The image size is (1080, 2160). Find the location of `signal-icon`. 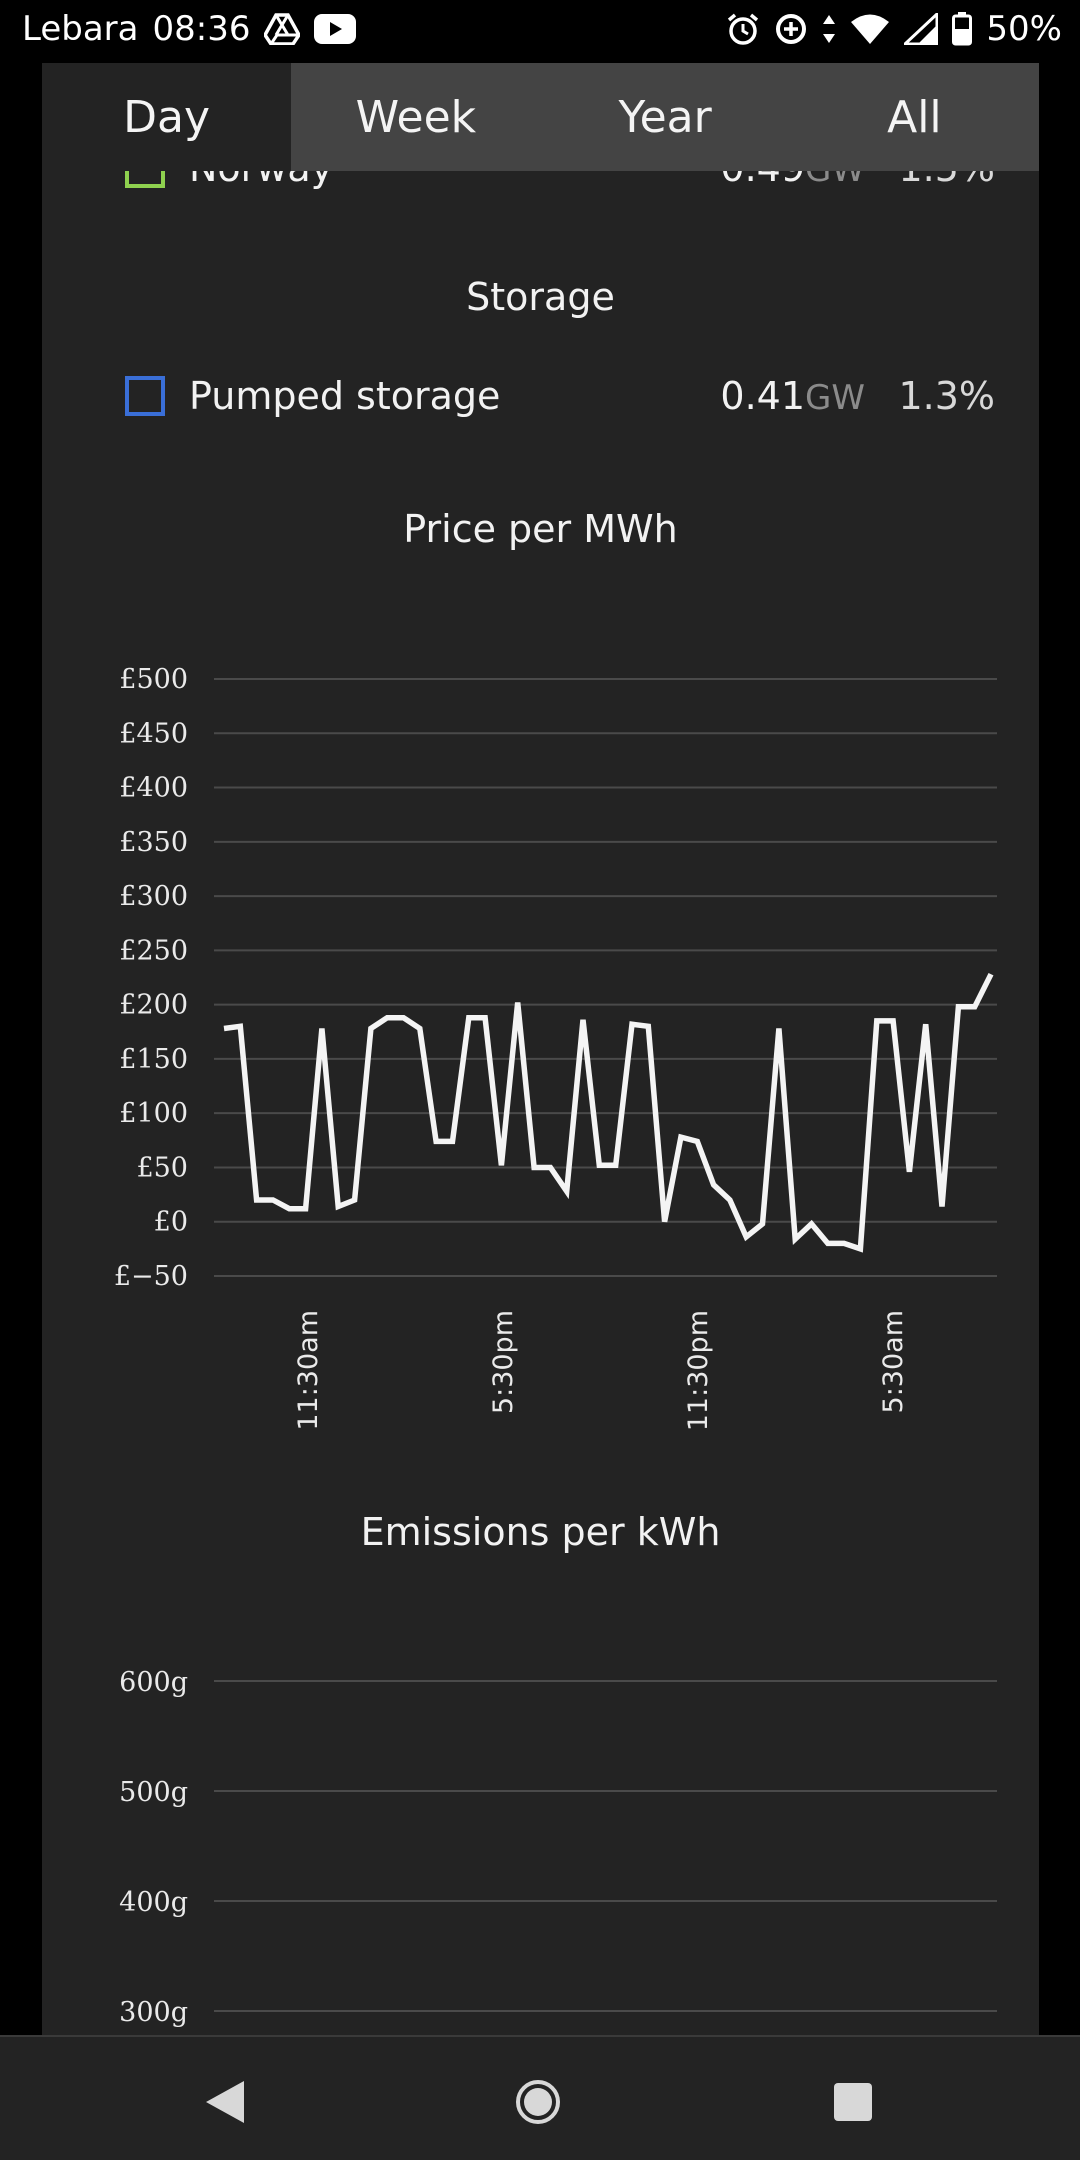

signal-icon is located at coordinates (921, 29).